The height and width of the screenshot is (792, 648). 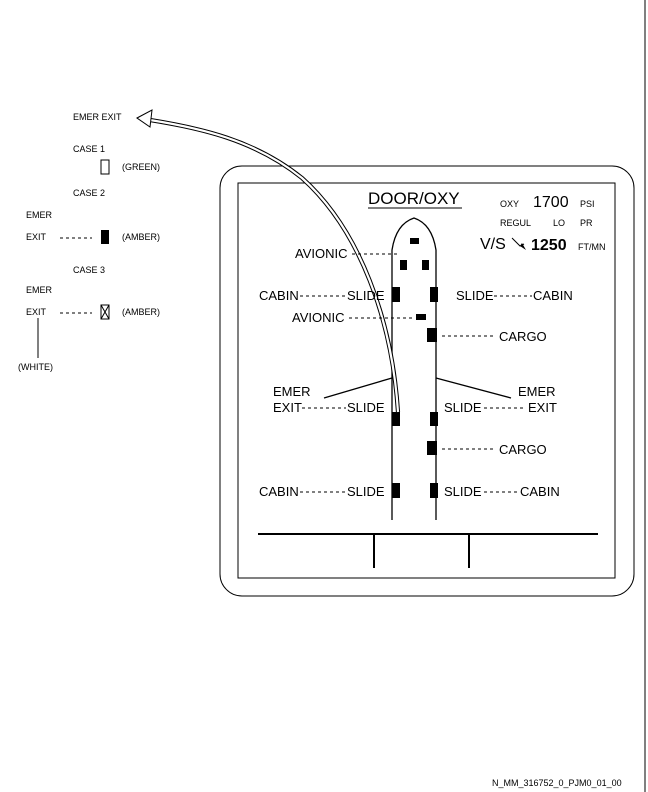 I want to click on door-avionic-mid, so click(x=421, y=317).